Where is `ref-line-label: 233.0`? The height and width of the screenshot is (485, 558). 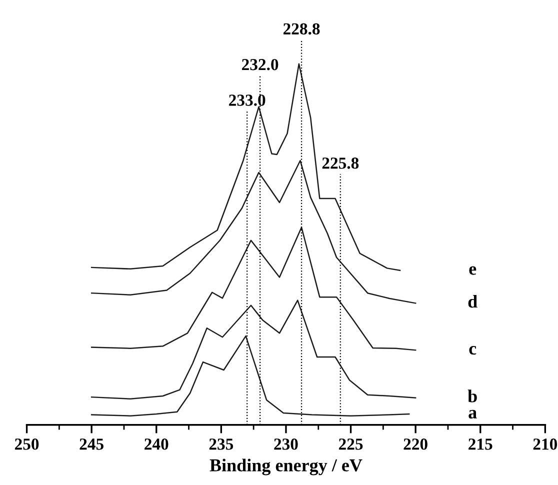 ref-line-label: 233.0 is located at coordinates (247, 100).